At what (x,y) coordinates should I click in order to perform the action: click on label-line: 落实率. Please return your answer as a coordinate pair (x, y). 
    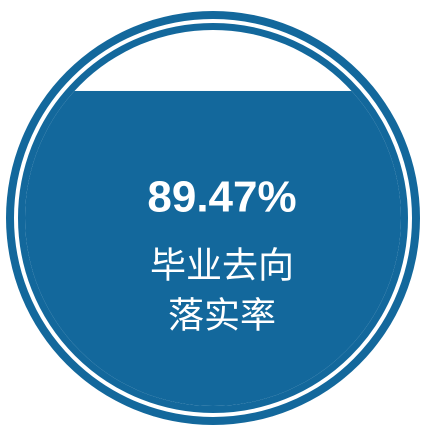
    Looking at the image, I should click on (222, 315).